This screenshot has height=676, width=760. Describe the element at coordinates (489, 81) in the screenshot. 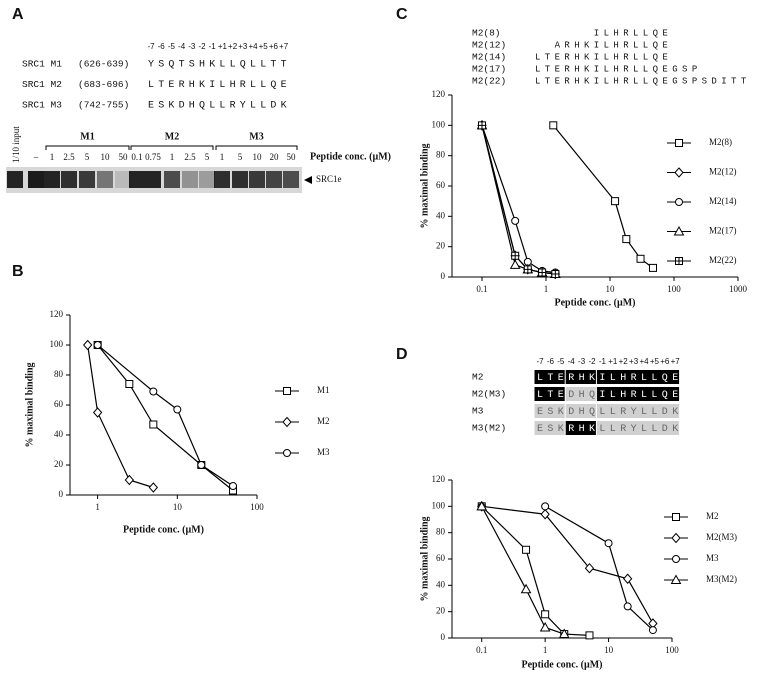

I see `peptide-name: M2(22)` at that location.